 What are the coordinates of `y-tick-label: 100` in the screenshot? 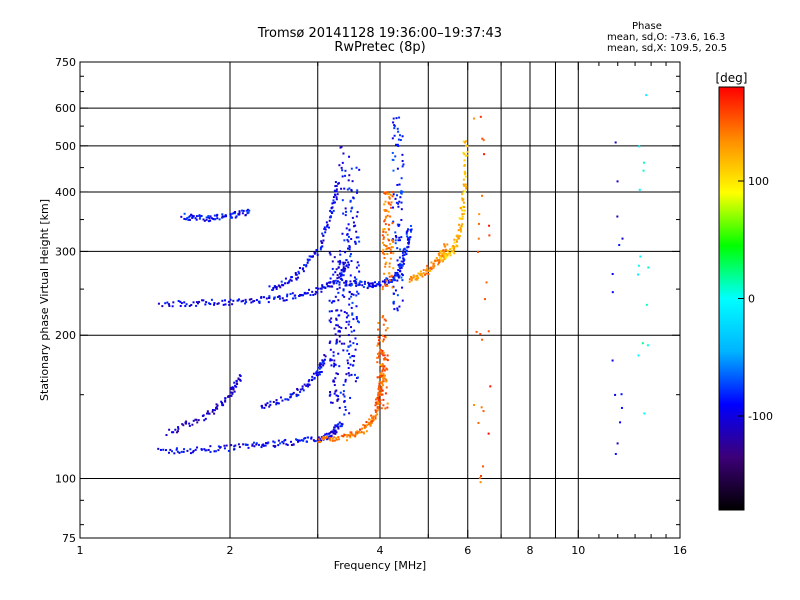 It's located at (65, 479).